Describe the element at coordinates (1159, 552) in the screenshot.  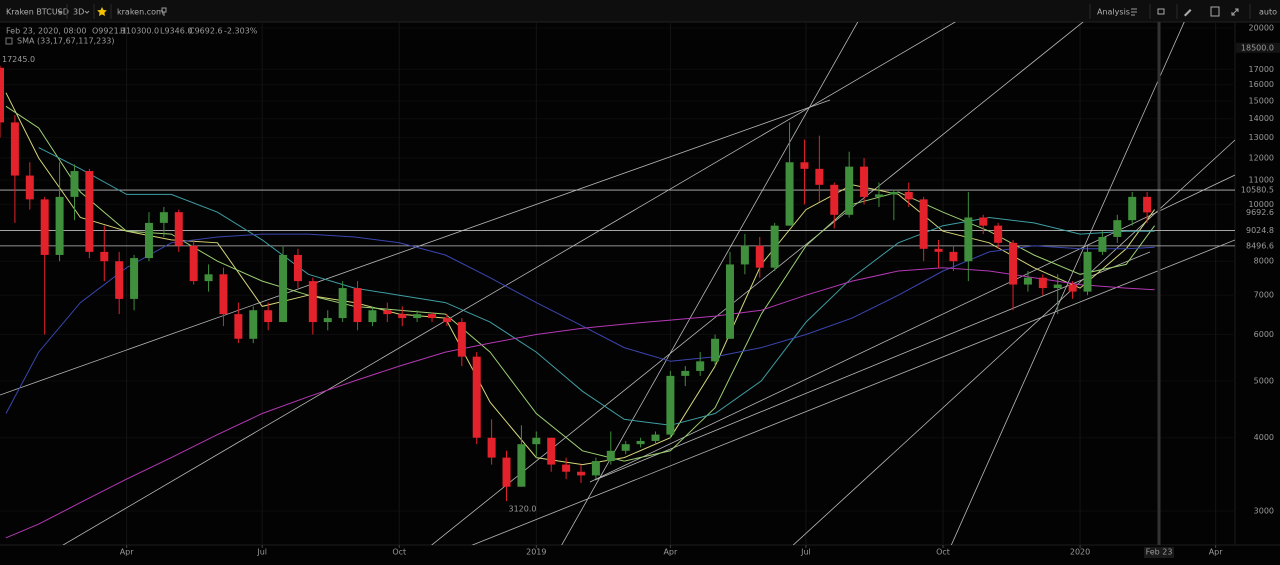
I see `crosshair-x-label: Feb 23` at that location.